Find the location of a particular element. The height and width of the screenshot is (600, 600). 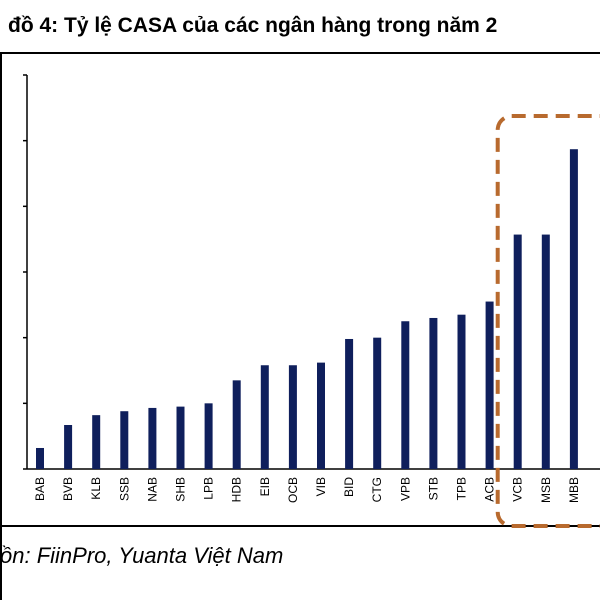

x-tick-label: SSB is located at coordinates (124, 489).